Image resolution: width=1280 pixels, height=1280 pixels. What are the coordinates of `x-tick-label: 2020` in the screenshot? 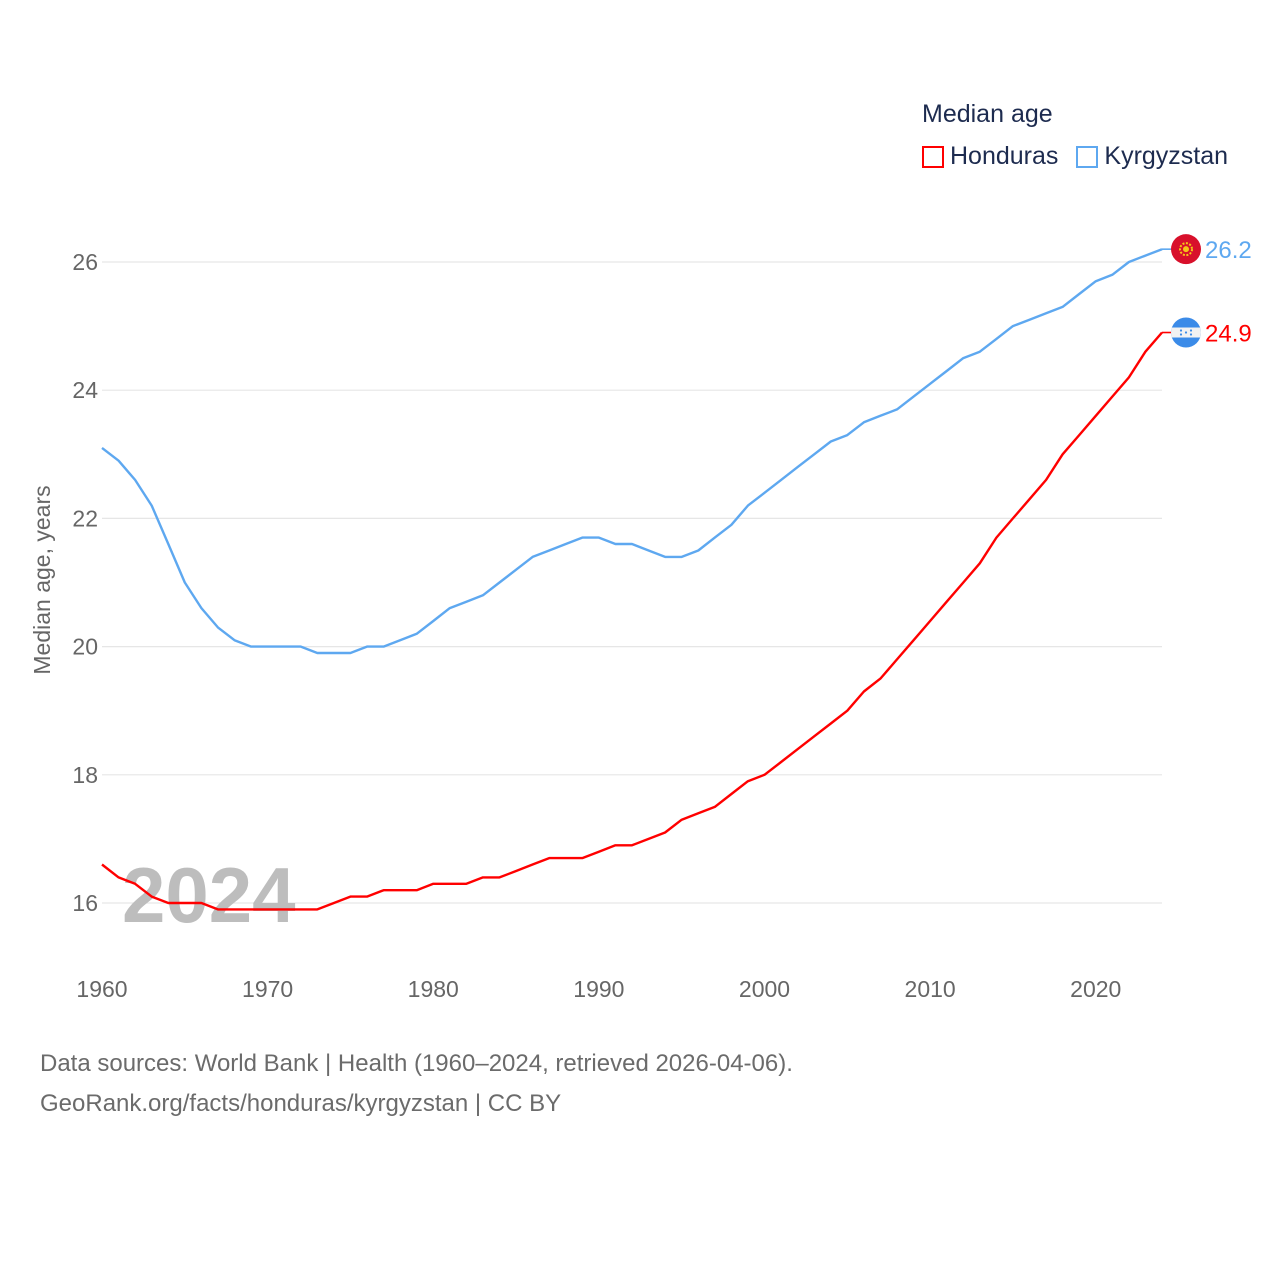 It's located at (1095, 989).